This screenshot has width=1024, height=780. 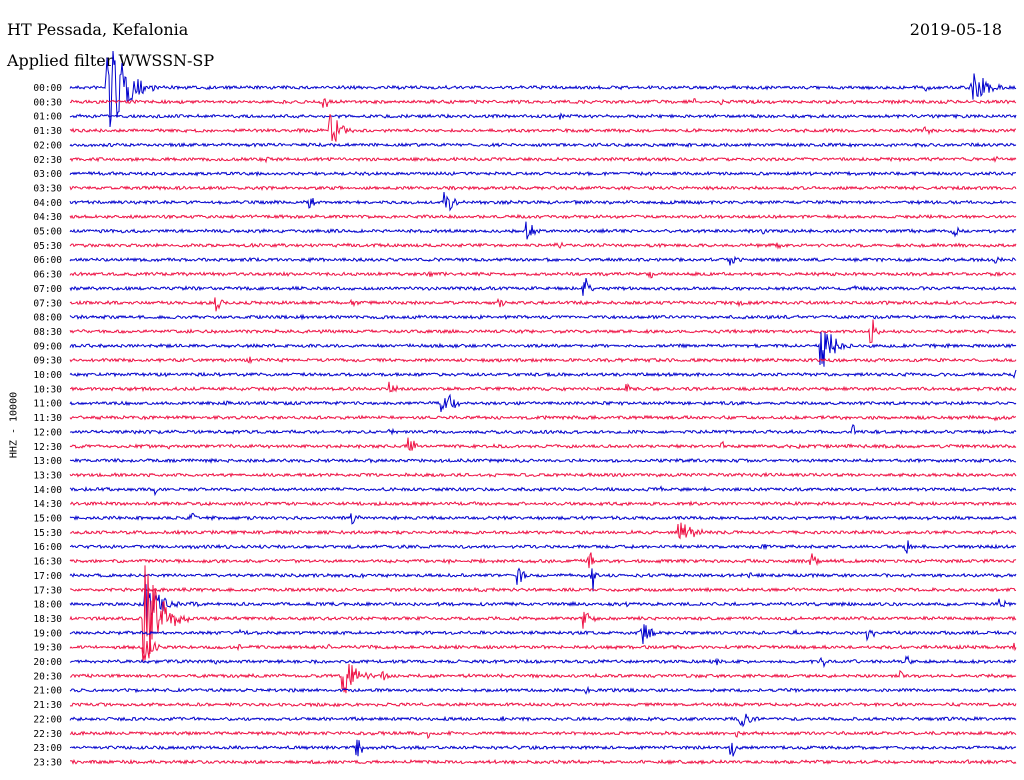 What do you see at coordinates (47, 432) in the screenshot?
I see `row-time-label: 12:00` at bounding box center [47, 432].